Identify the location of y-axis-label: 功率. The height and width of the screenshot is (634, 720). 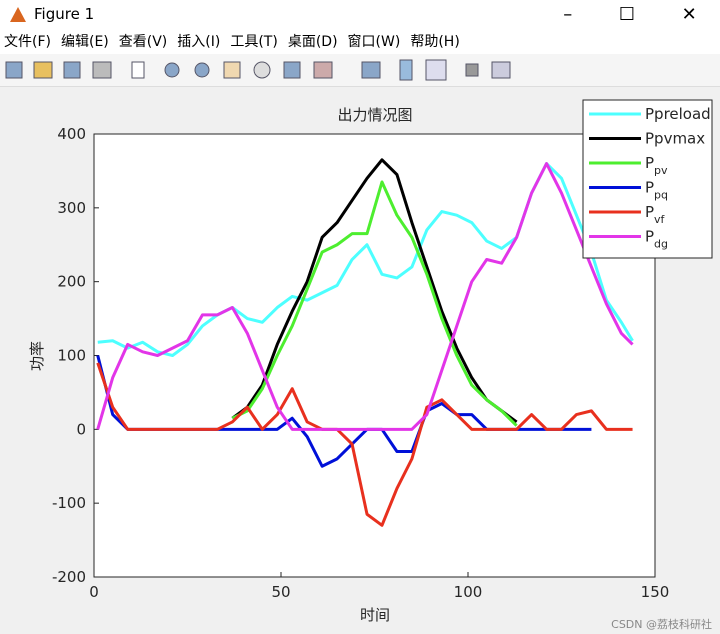
(37, 356).